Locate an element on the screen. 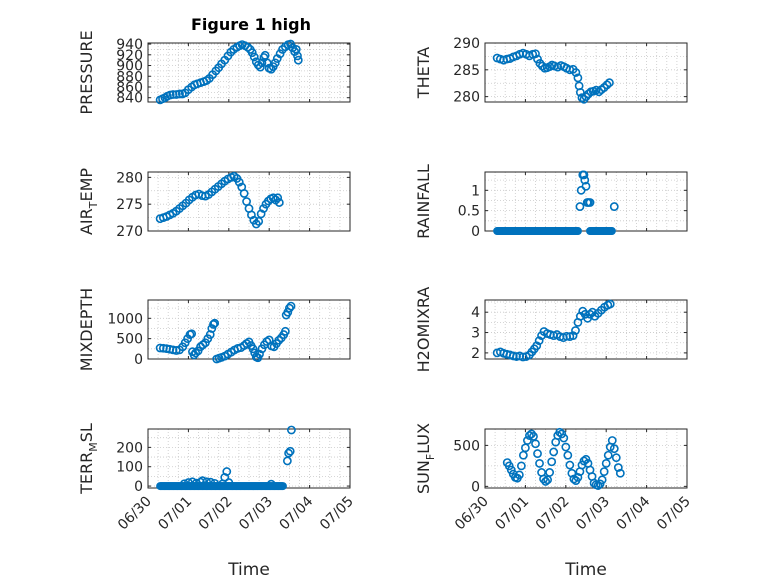 The image size is (778, 583). y-axis-label: AIRTEMP is located at coordinates (88, 201).